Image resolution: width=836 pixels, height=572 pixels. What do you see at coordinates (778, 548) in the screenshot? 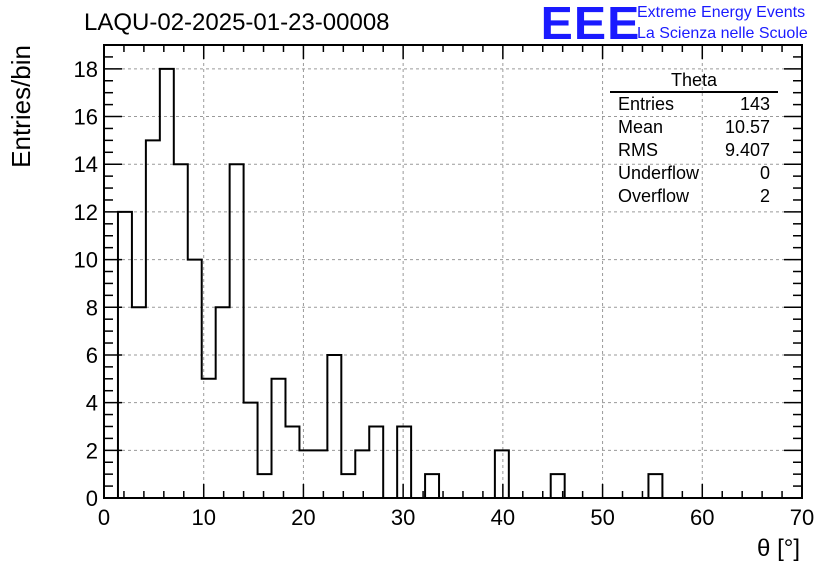
I see `x-axis-label: θ [°]` at bounding box center [778, 548].